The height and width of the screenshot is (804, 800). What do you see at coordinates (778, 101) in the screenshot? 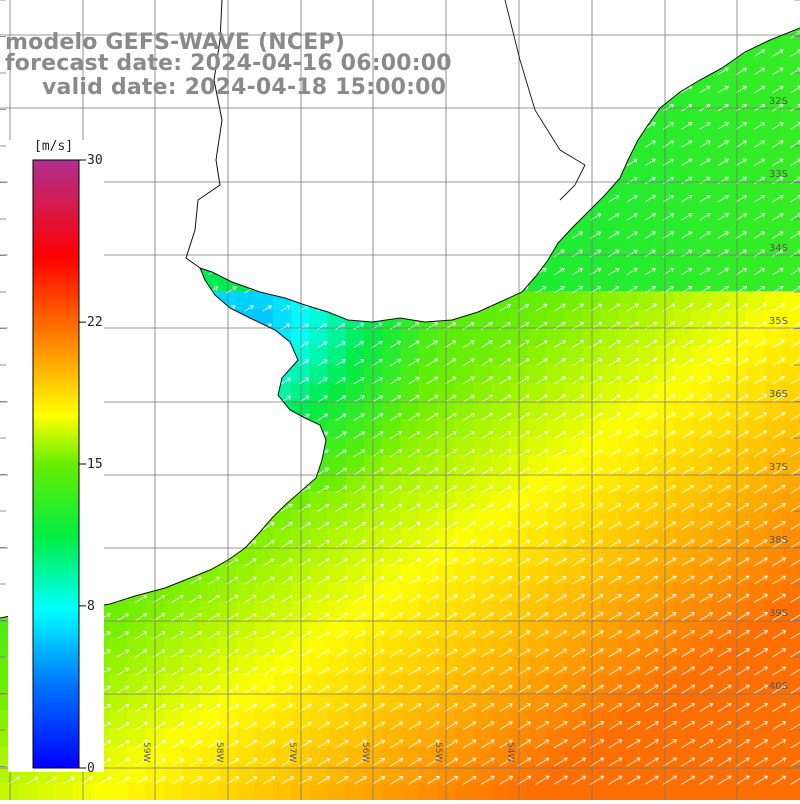
I see `lat-label: 32S` at bounding box center [778, 101].